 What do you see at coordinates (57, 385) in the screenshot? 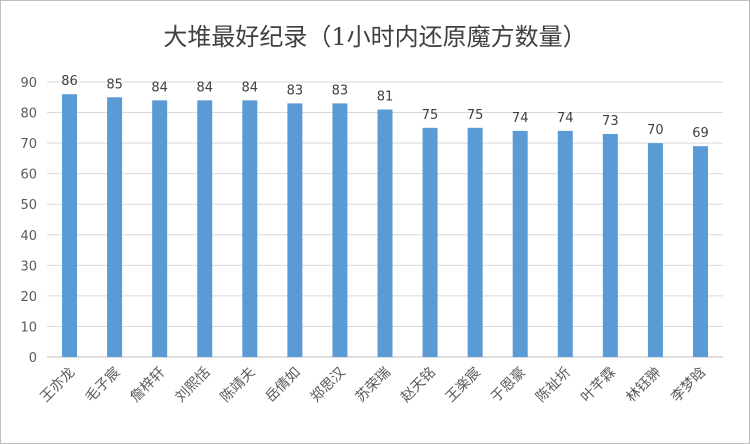
I see `x-category-label: 王亦龙` at bounding box center [57, 385].